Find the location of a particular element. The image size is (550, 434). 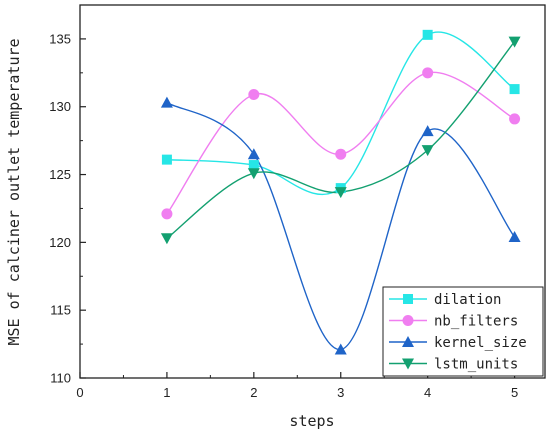

legend-marker-lstm-units is located at coordinates (408, 364).